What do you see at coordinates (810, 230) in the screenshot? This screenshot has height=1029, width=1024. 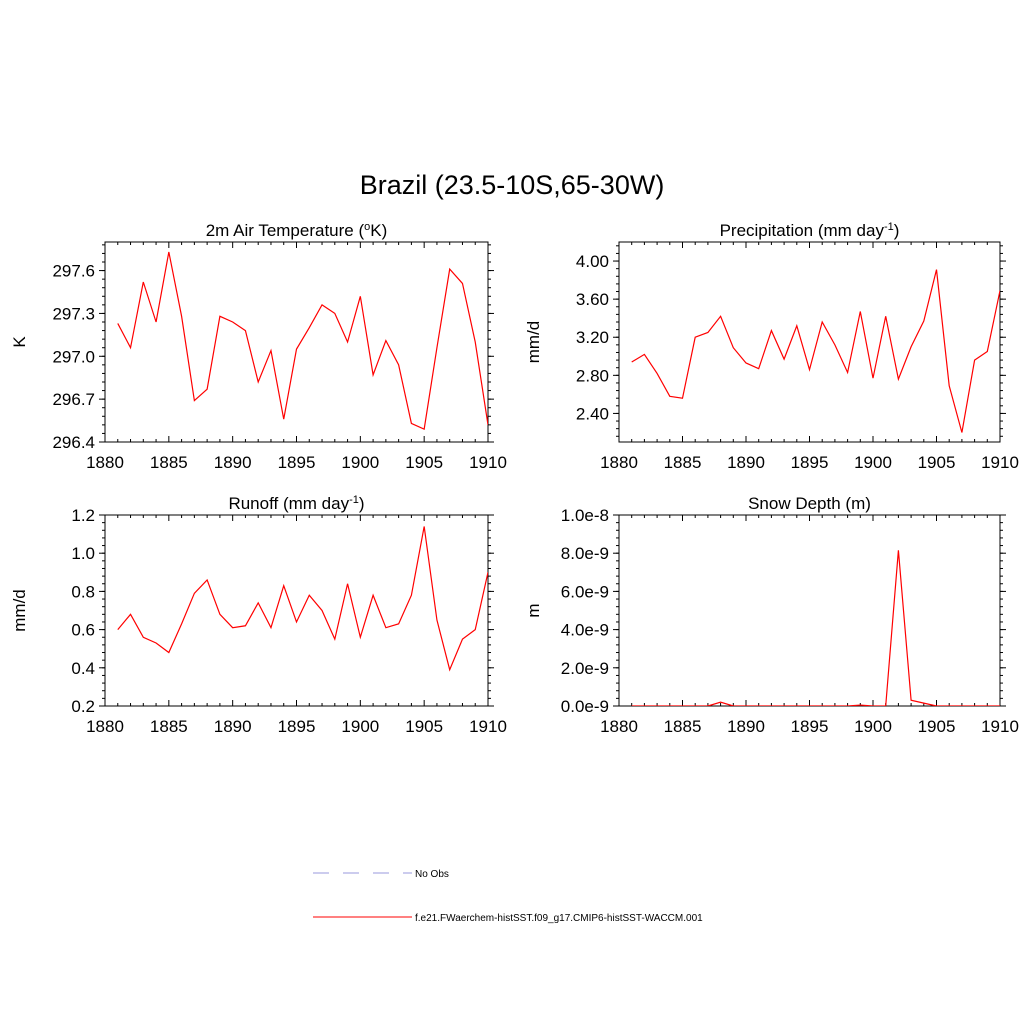 I see `panel-title: Precipitation (mm day-1)` at bounding box center [810, 230].